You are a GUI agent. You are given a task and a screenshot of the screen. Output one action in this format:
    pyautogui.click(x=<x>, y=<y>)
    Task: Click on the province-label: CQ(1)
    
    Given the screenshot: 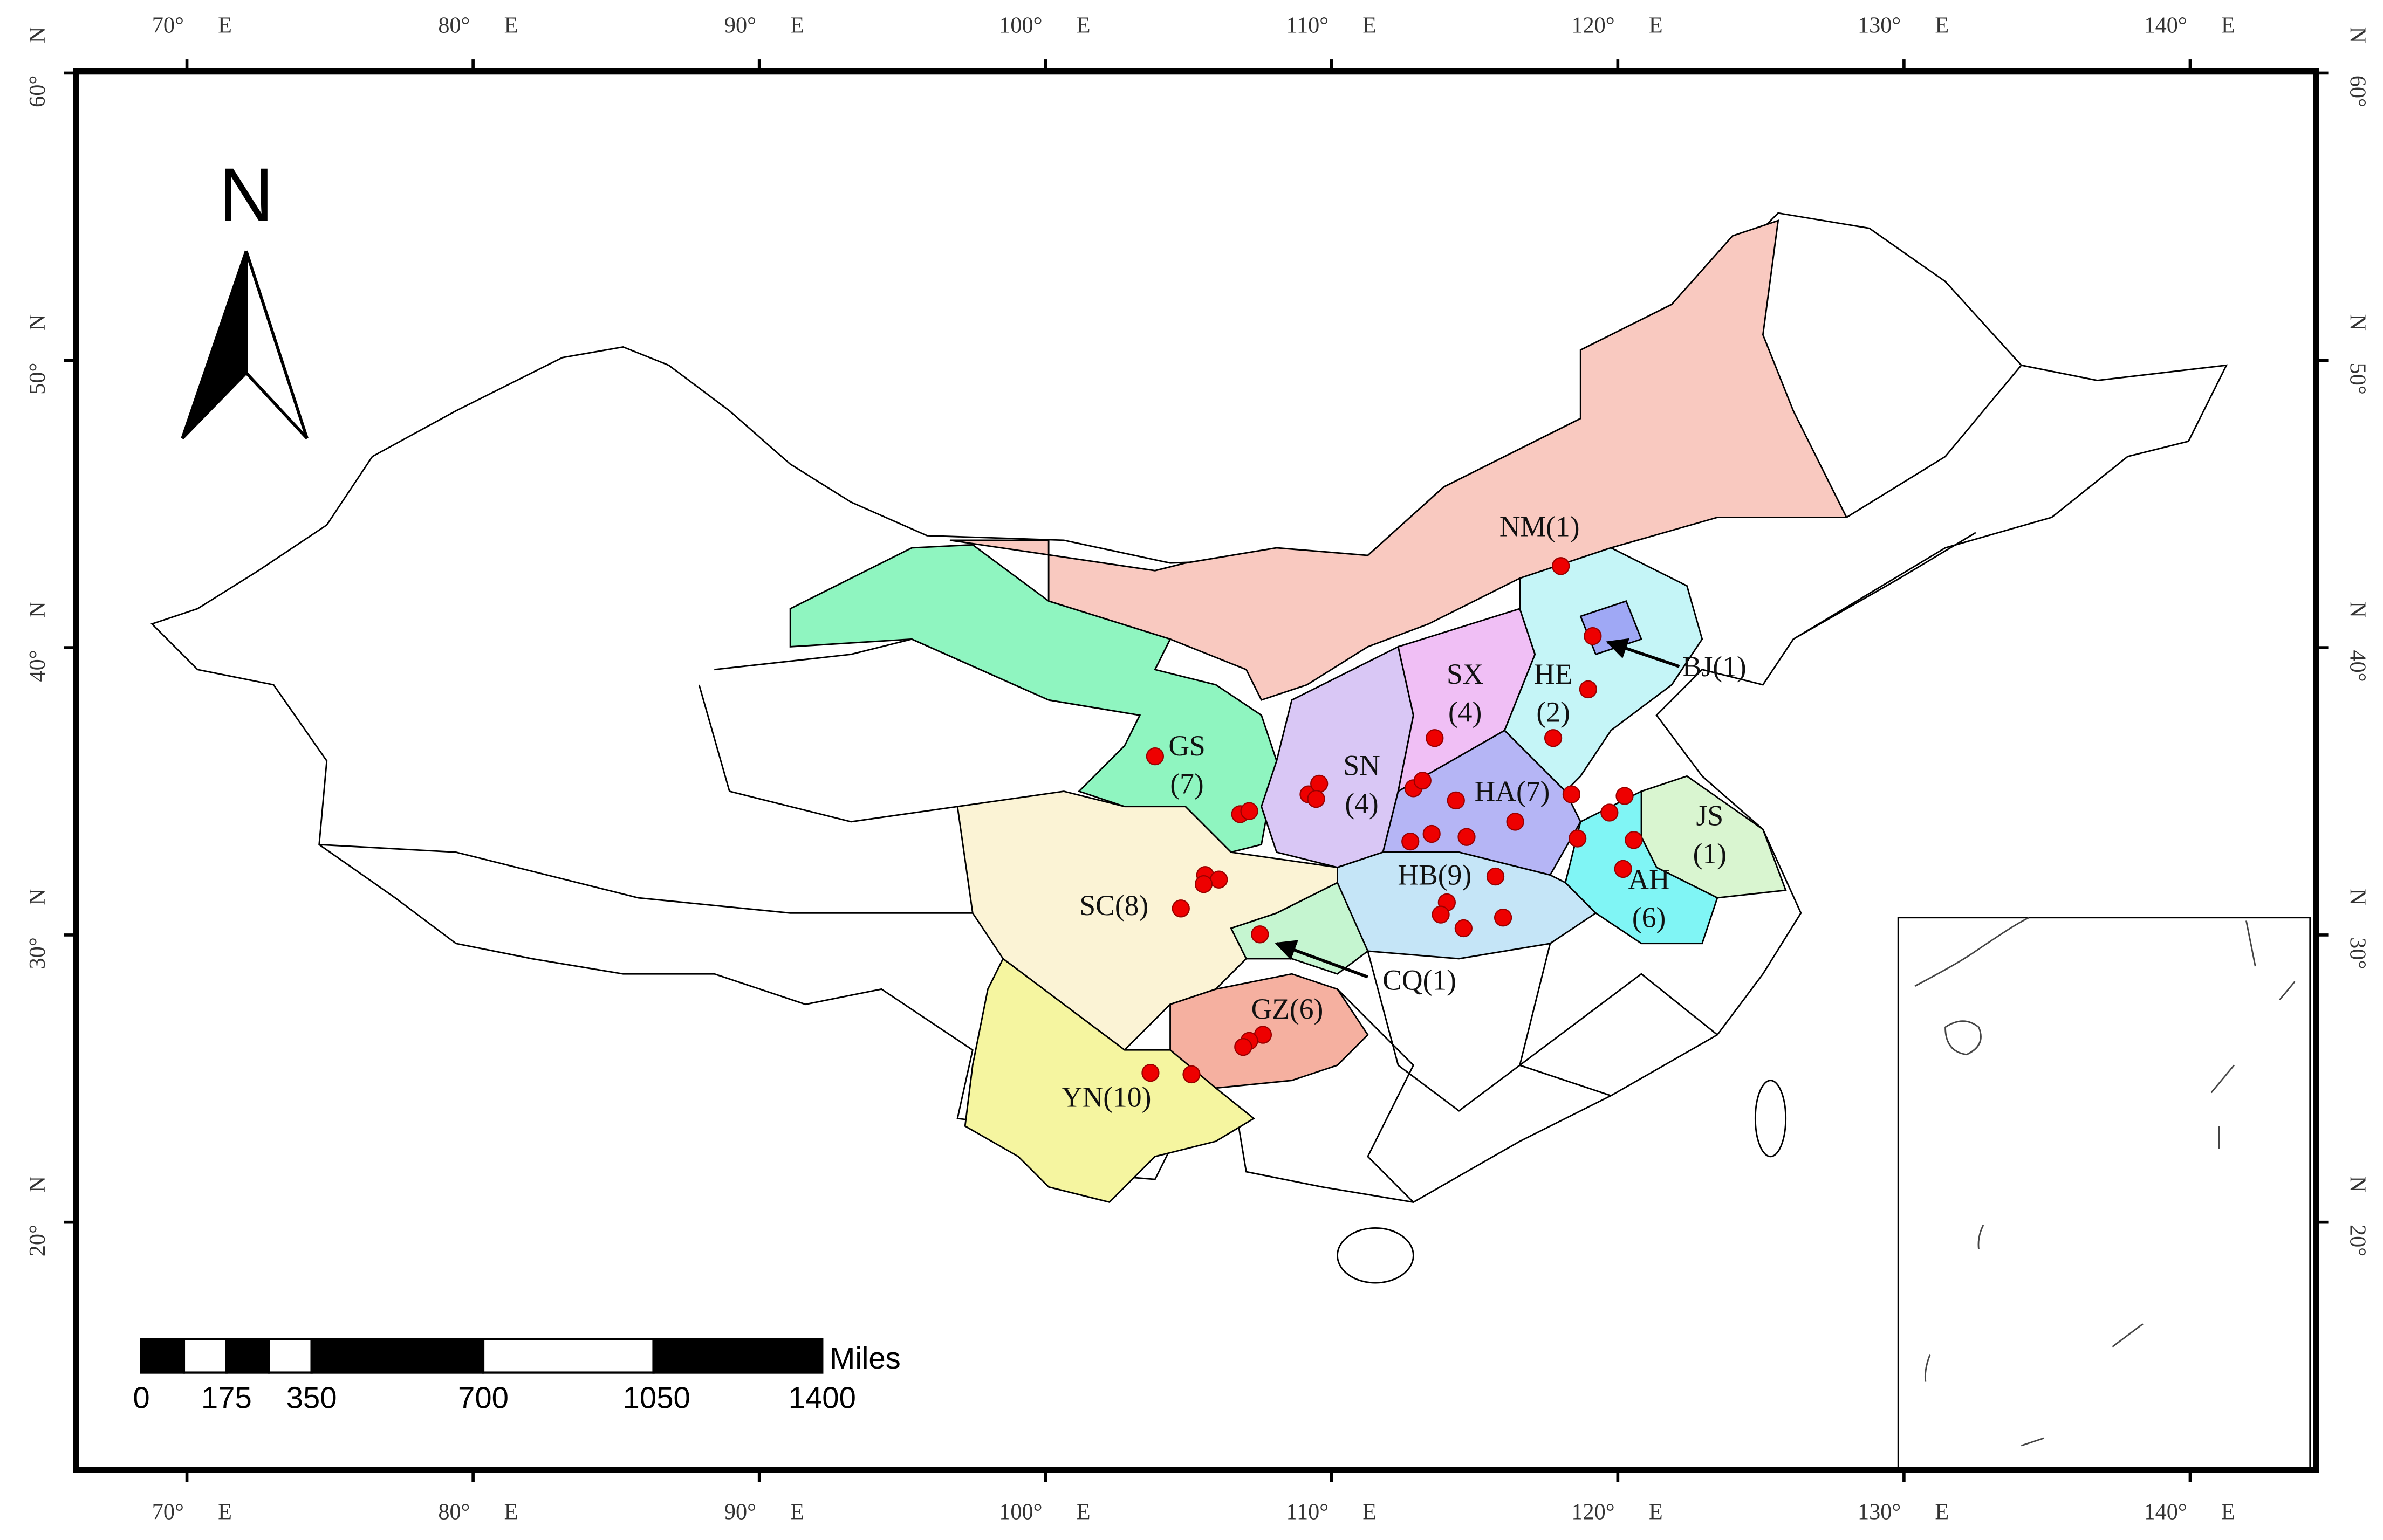 What is the action you would take?
    pyautogui.click(x=1419, y=980)
    